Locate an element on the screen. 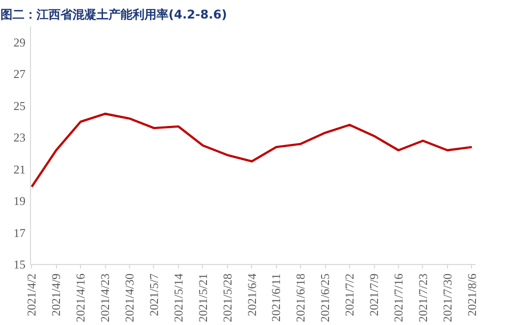 The image size is (505, 325). y-tick-label: 23 is located at coordinates (20, 137).